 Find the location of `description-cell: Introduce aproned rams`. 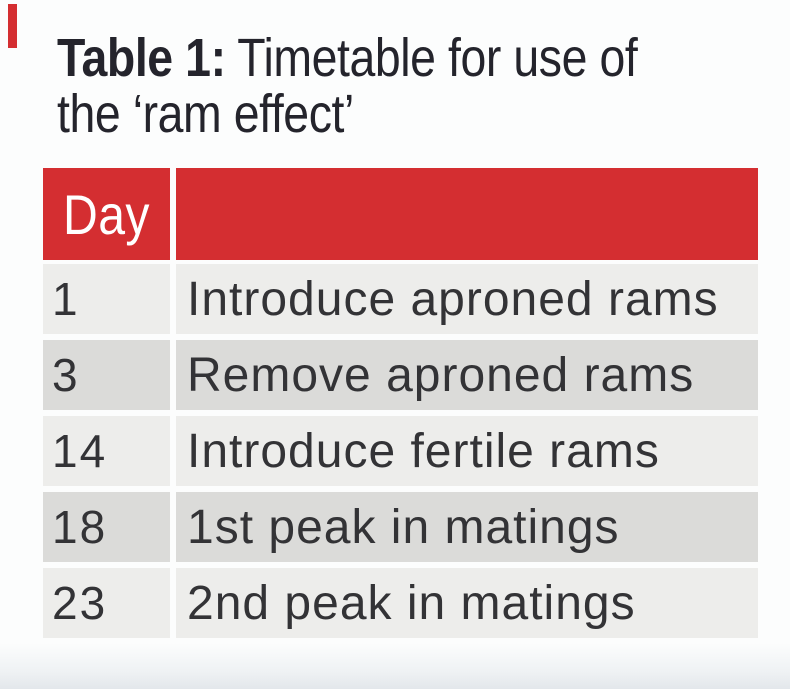

description-cell: Introduce aproned rams is located at coordinates (467, 299).